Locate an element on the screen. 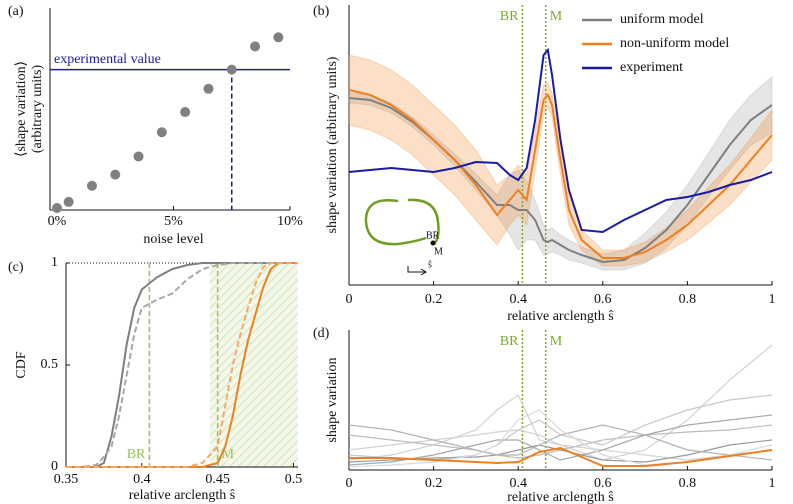  y-axis-label: shape variation (arbitrary units) is located at coordinates (332, 144).